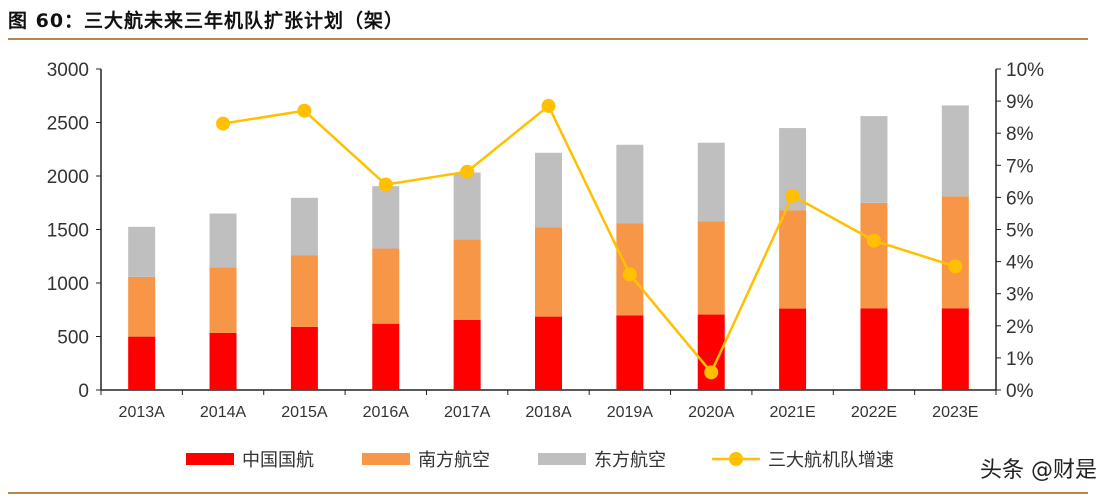 This screenshot has height=501, width=1111. I want to click on right-tick-label: 4%, so click(1020, 263).